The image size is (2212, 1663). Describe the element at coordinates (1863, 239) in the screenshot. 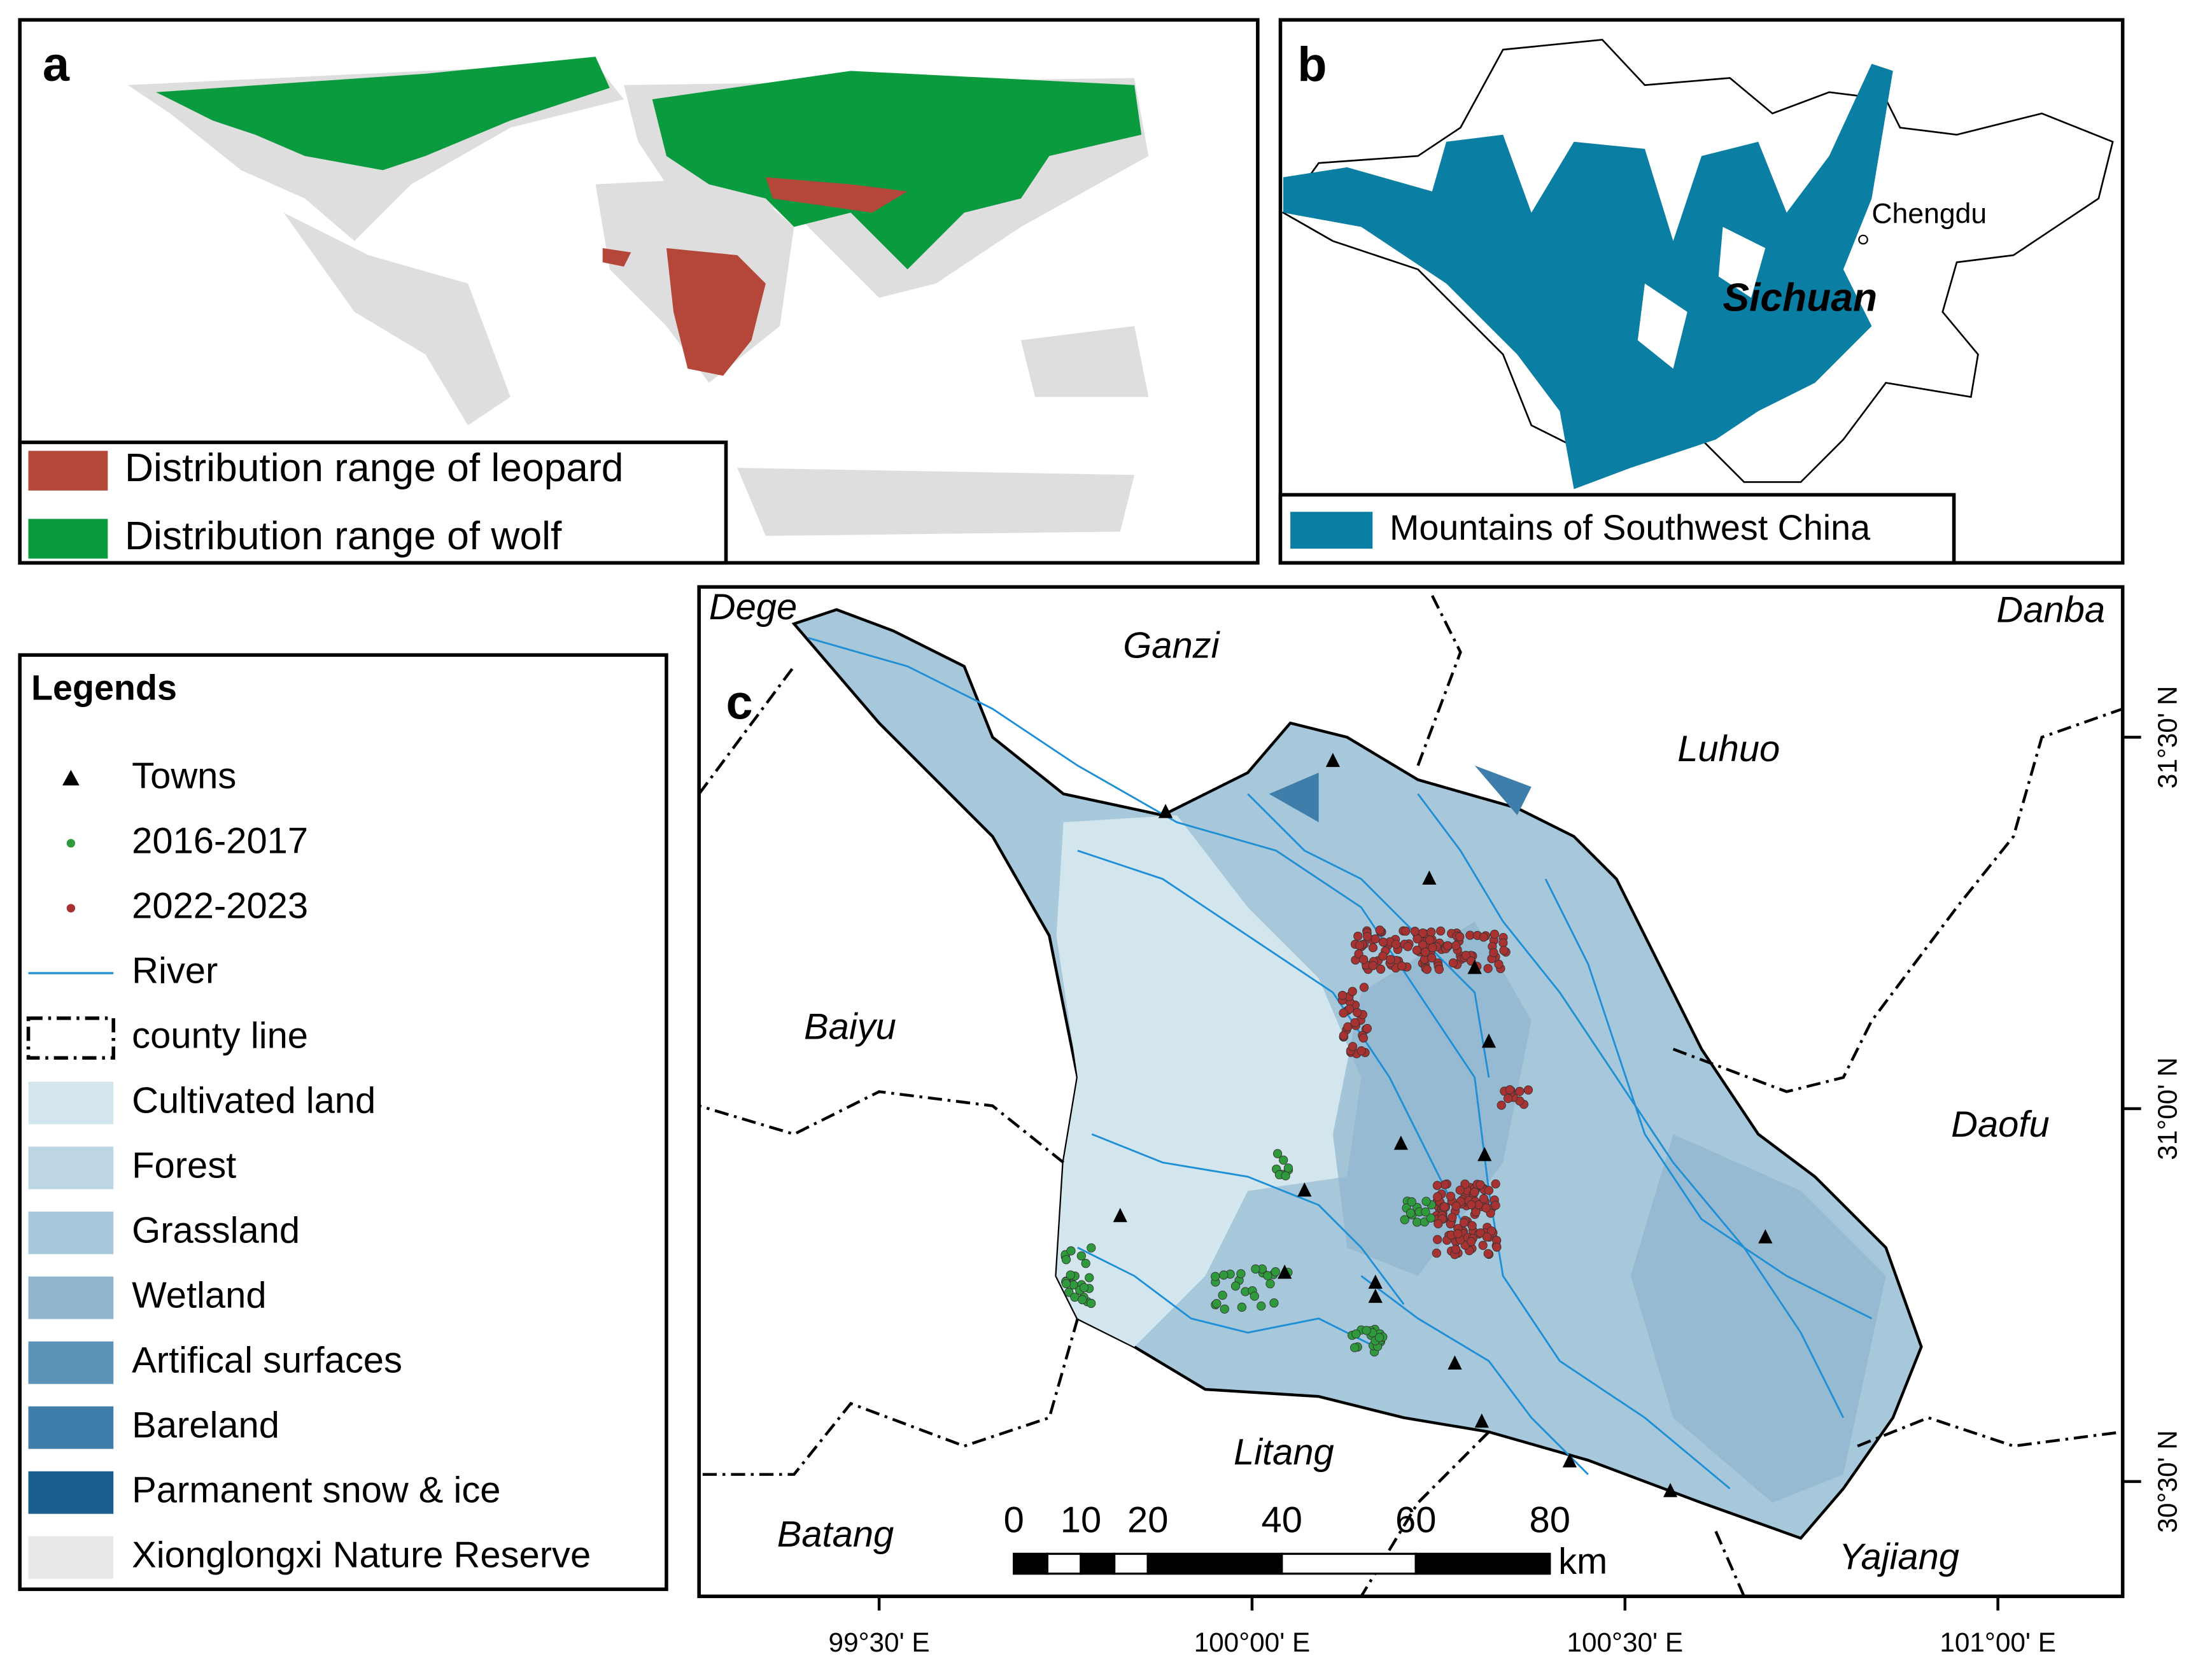

I see `city-marker` at that location.